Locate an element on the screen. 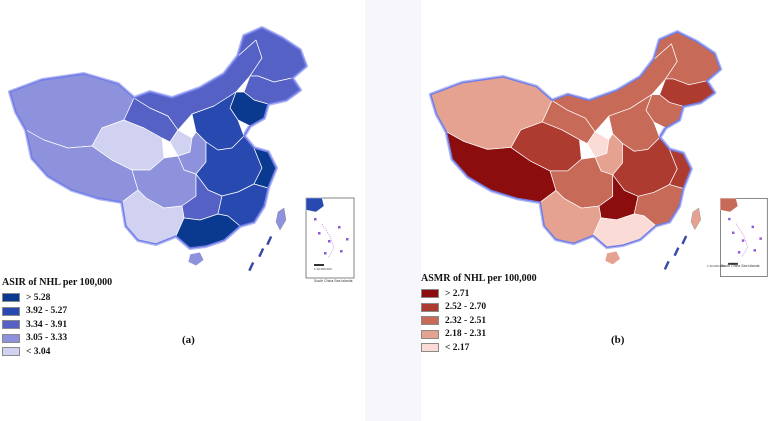 The height and width of the screenshot is (421, 778). south-china-sea-inset is located at coordinates (330, 238).